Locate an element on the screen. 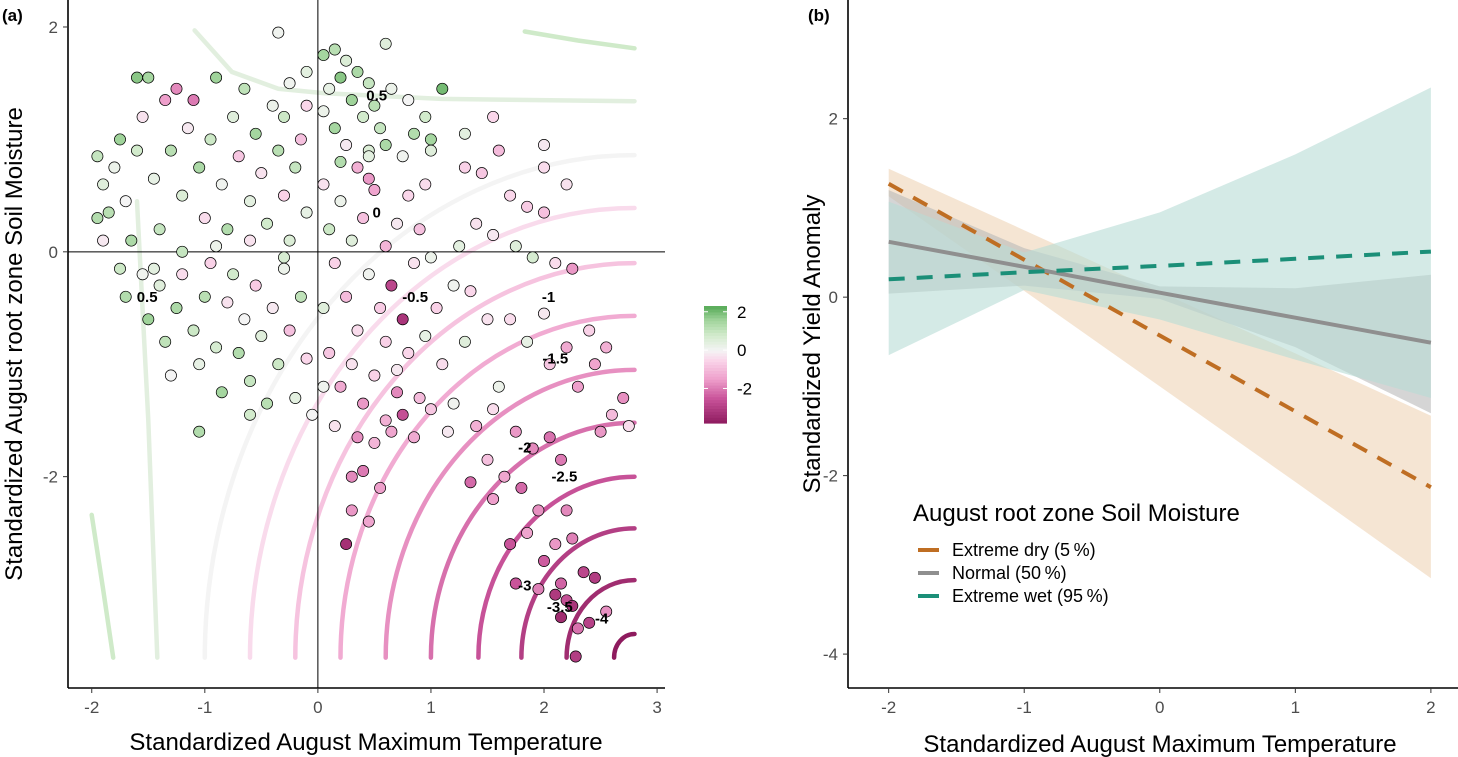  contour-label: -3.5 is located at coordinates (560, 607).